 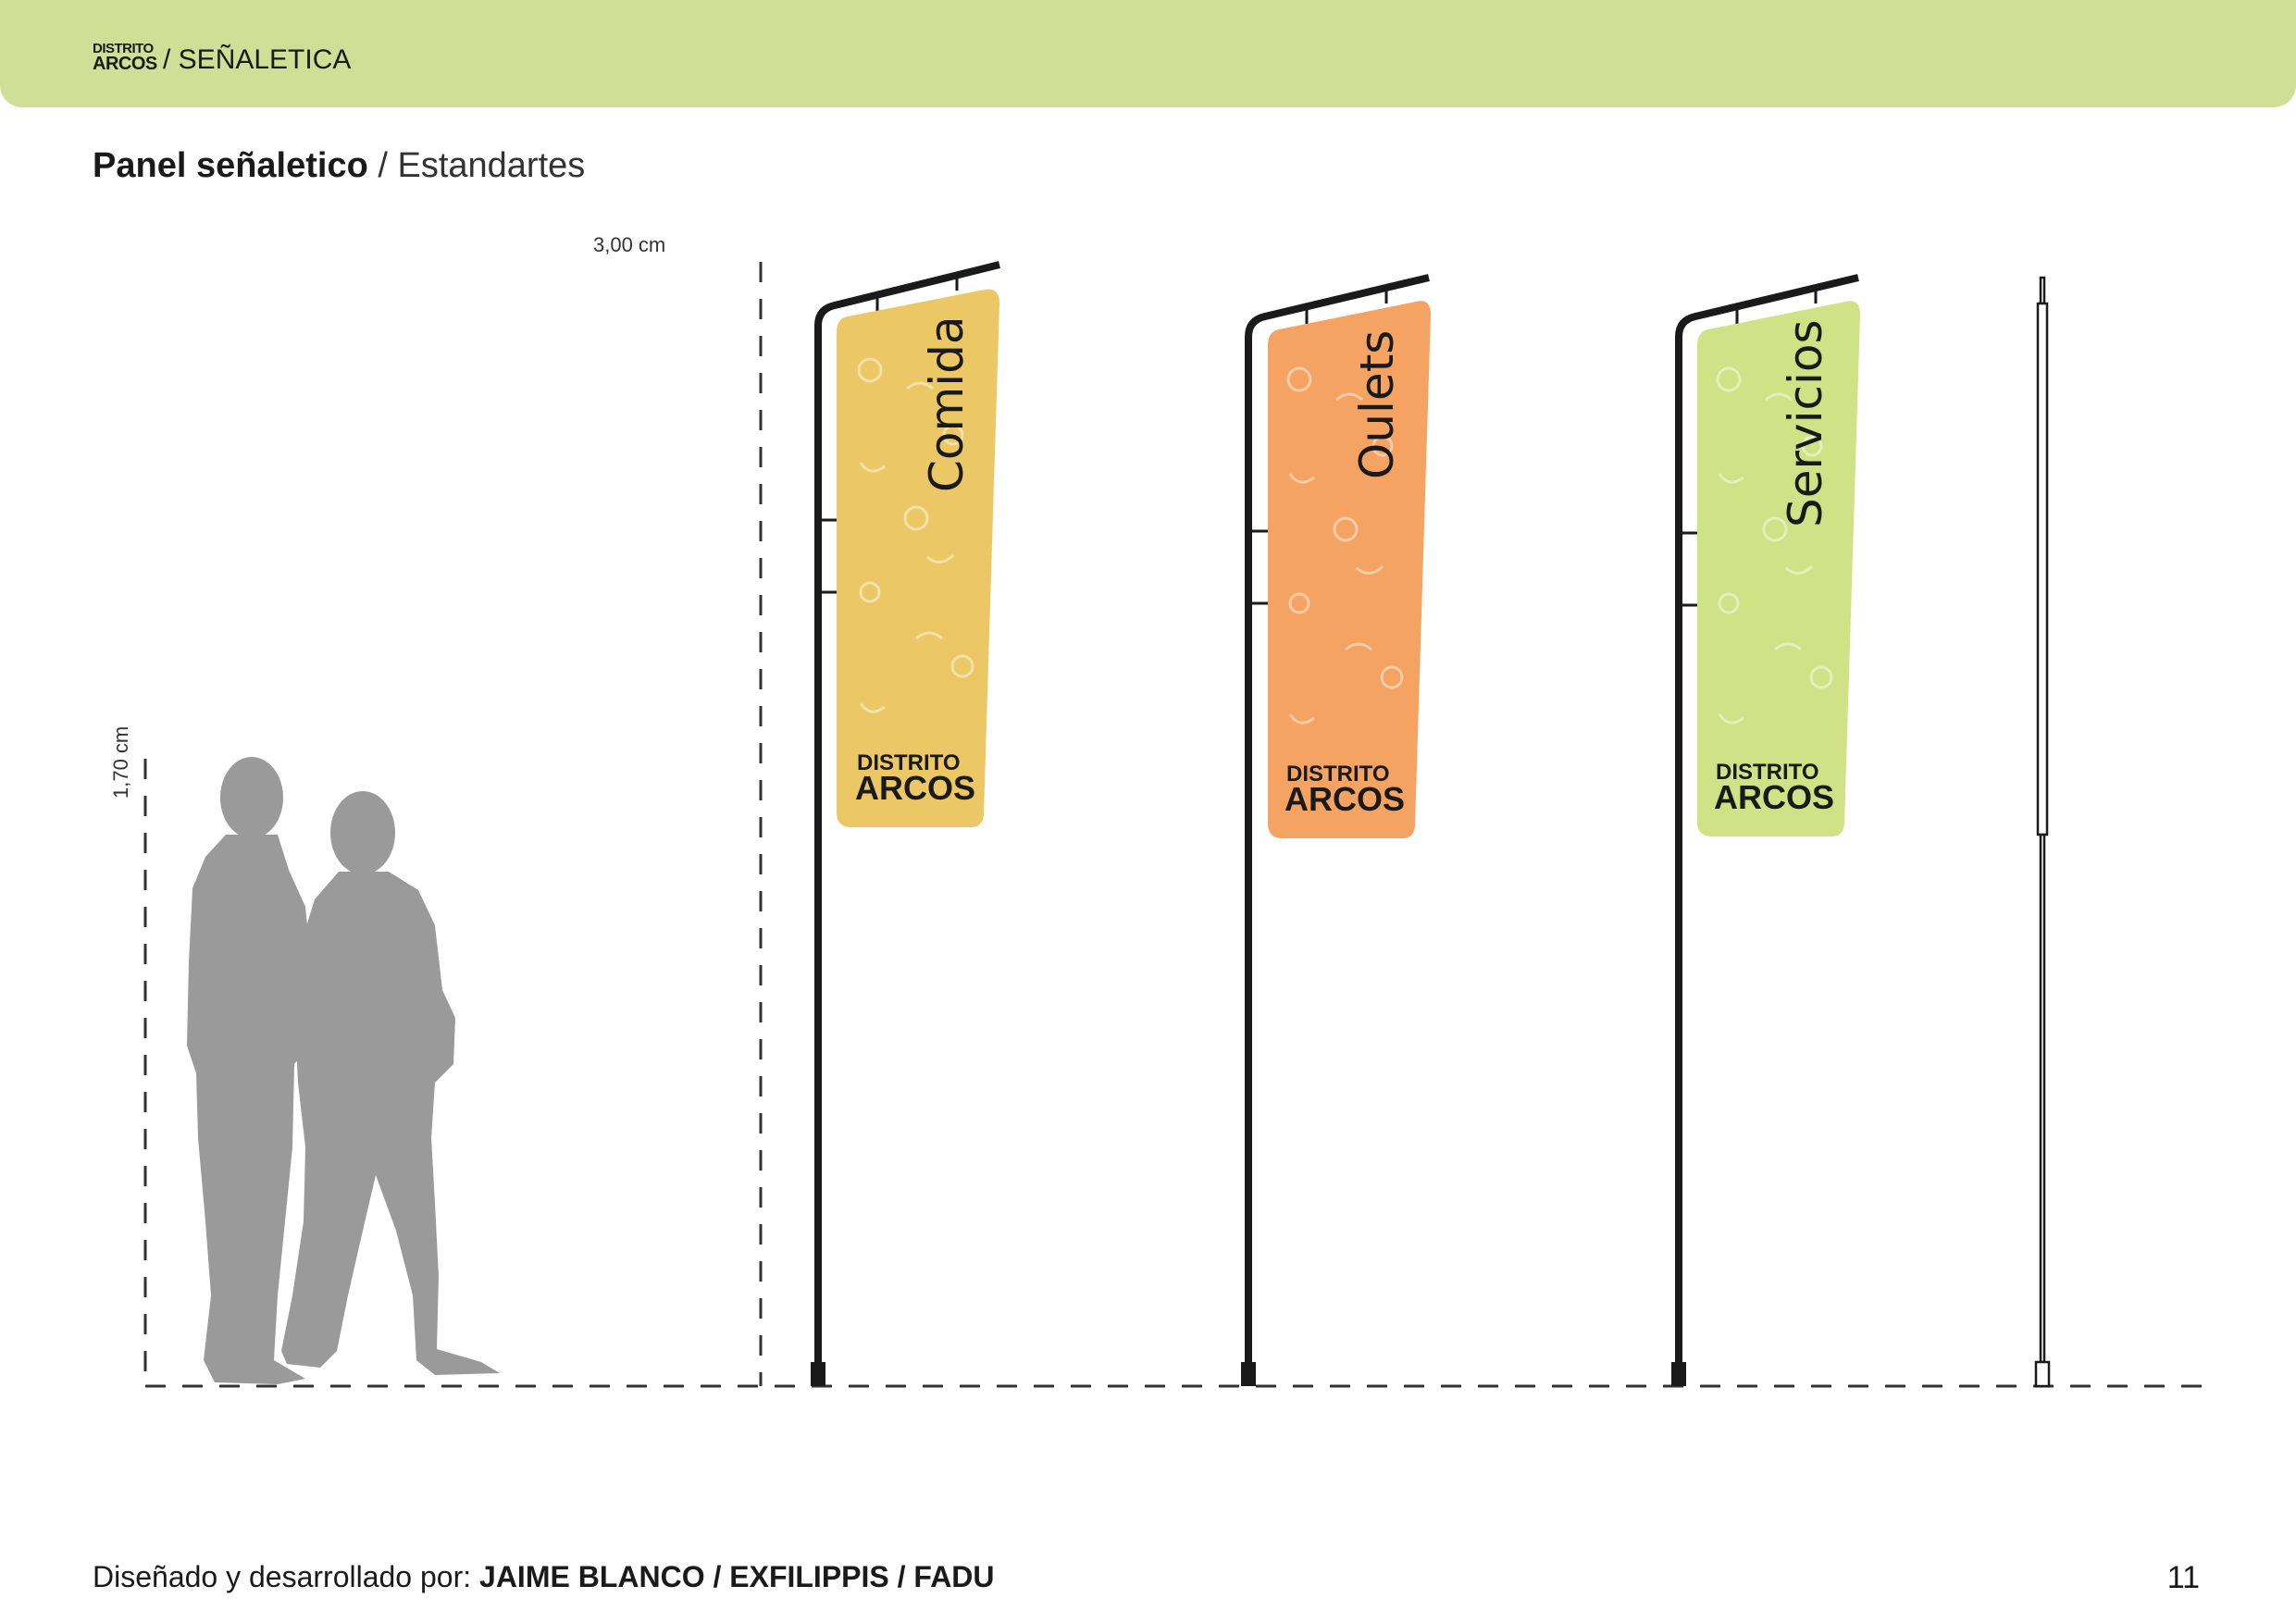 I want to click on page-title-rest: / Estandartes, so click(x=476, y=165).